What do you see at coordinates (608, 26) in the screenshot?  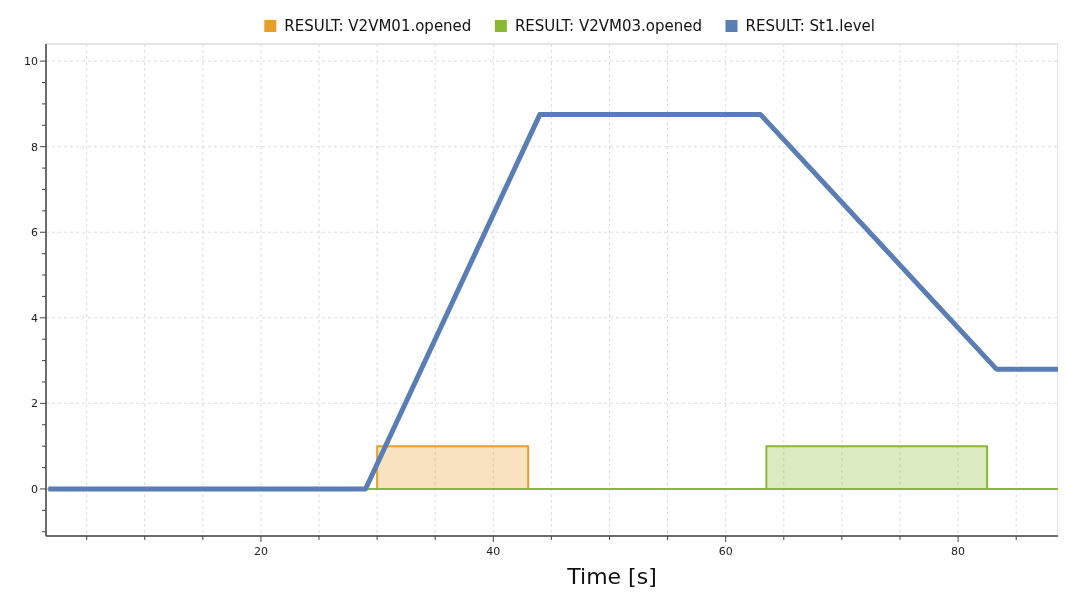 I see `legend-label: RESULT: V2VM03.opened` at bounding box center [608, 26].